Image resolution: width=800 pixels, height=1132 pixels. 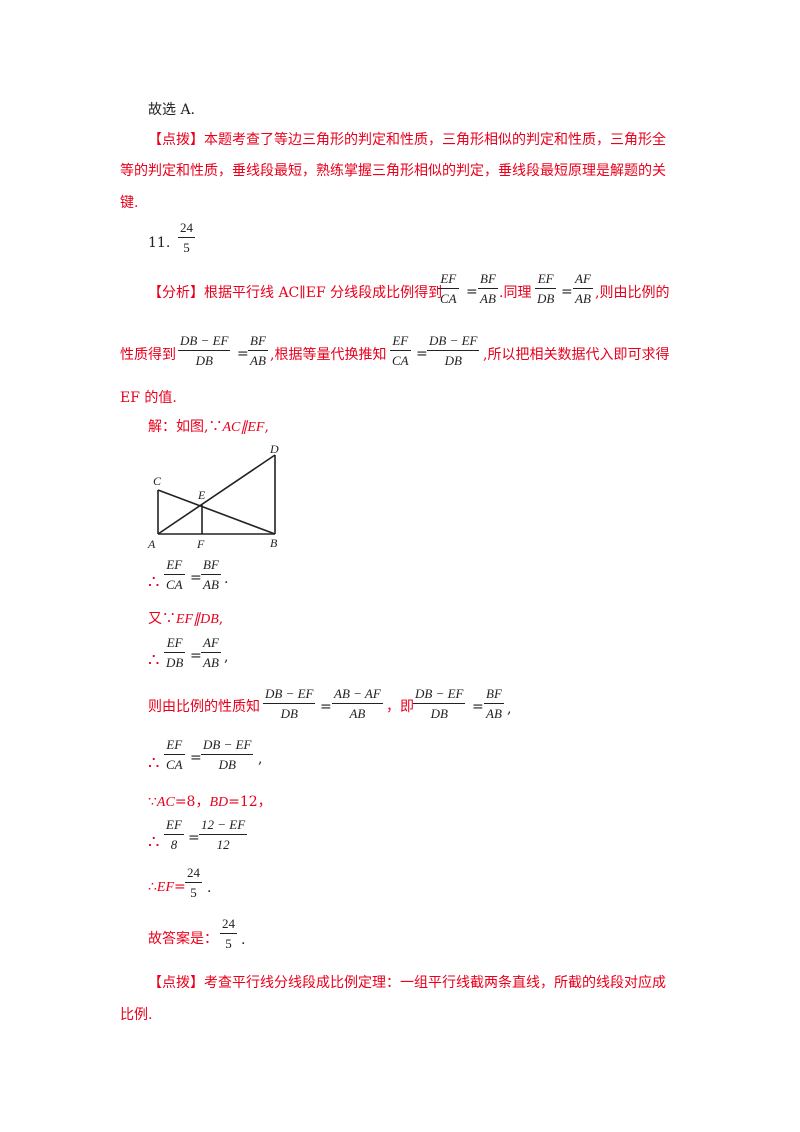 What do you see at coordinates (197, 619) in the screenshot?
I see `step2-math: EF∥DB` at bounding box center [197, 619].